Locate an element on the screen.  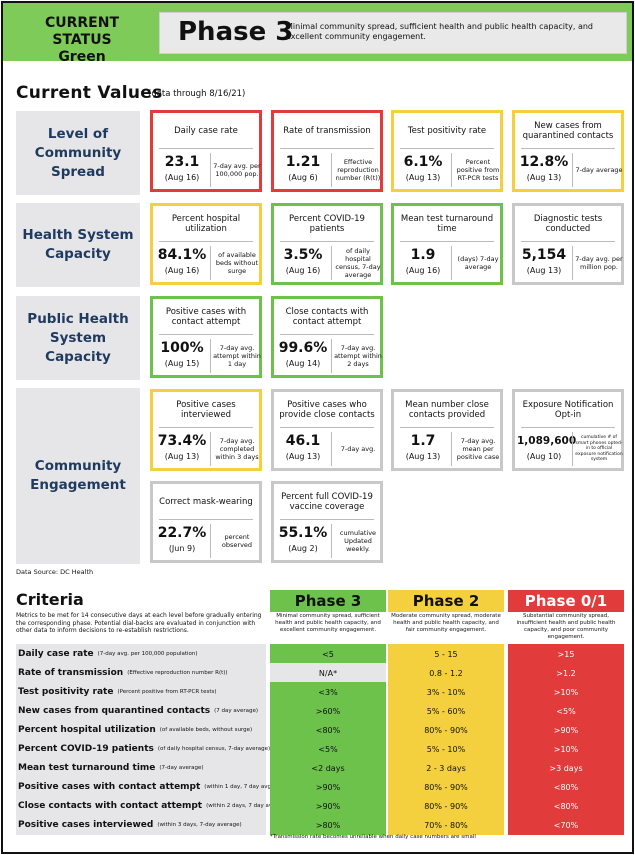
phase-3-threshold: N/A* is located at coordinates (328, 673).